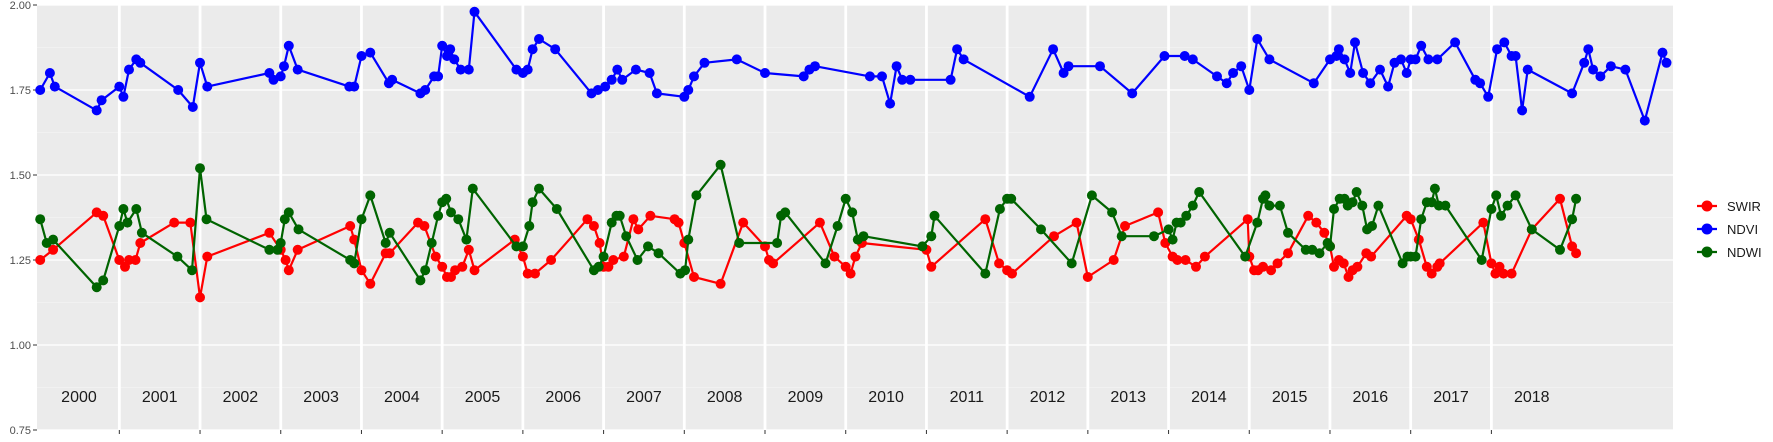  Describe the element at coordinates (1371, 397) in the screenshot. I see `year-label: 2016` at that location.